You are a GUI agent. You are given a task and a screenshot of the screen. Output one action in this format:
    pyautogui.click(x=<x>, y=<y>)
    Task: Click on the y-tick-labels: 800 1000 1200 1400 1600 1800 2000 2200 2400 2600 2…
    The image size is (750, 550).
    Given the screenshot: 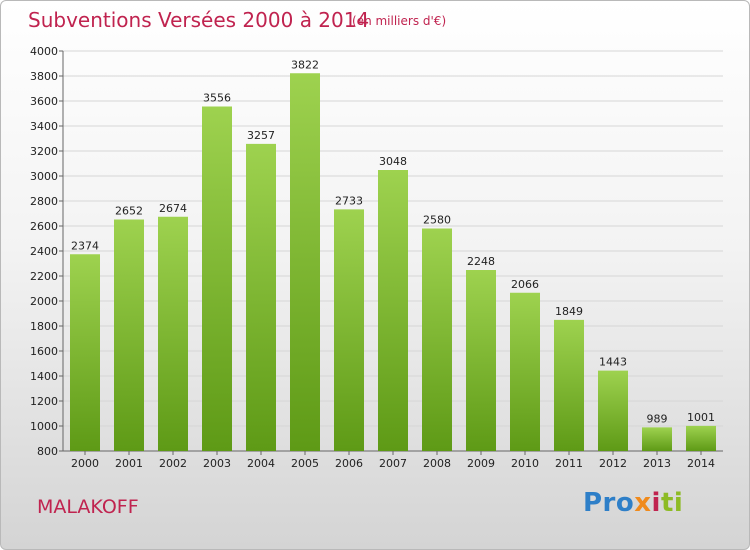 What is the action you would take?
    pyautogui.click(x=44, y=251)
    